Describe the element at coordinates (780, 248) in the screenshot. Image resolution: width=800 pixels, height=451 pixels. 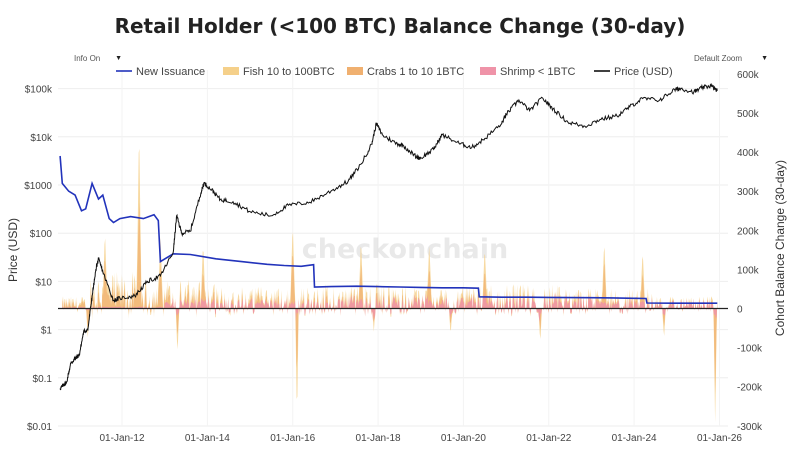
I see `right-axis-title: Cohort Balance Change (30-day)` at that location.